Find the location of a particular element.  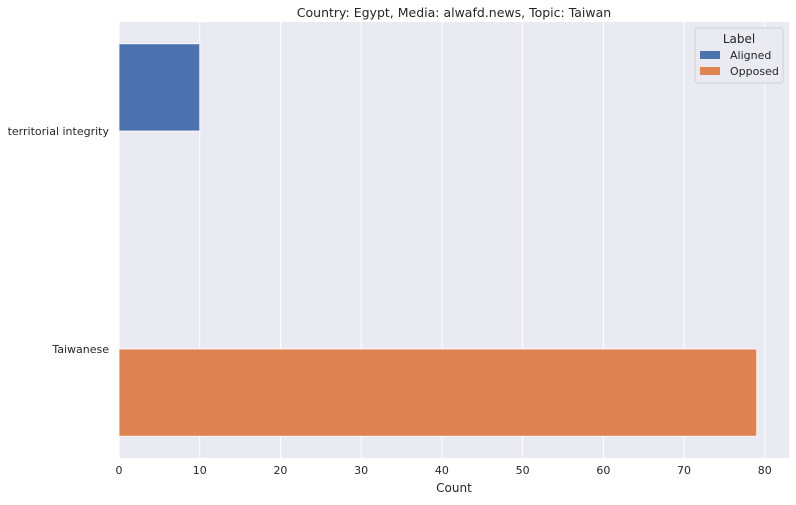

x-tick-label: 60 is located at coordinates (603, 470).